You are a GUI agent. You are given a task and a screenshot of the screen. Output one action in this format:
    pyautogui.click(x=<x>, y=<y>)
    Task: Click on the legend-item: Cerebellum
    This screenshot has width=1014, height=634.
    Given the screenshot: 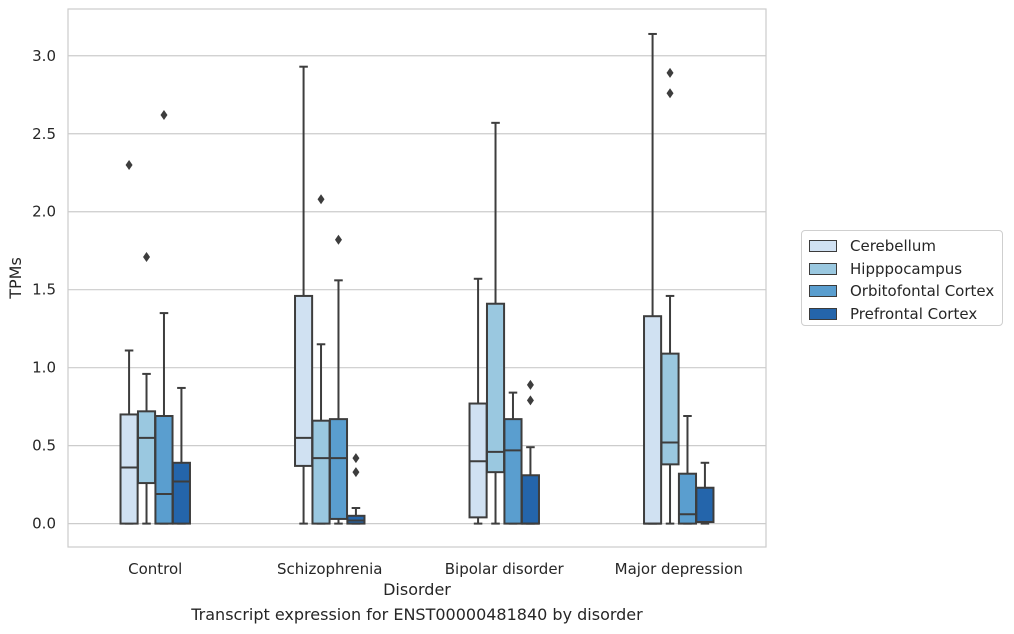 What is the action you would take?
    pyautogui.click(x=902, y=246)
    